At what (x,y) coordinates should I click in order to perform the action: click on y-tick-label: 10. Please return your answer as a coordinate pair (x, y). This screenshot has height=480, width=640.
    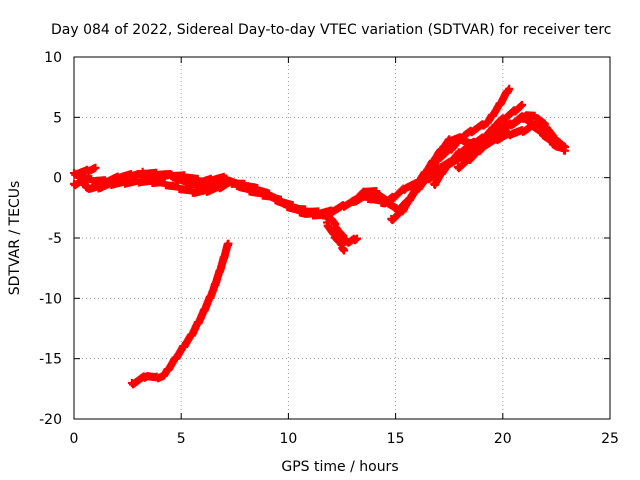
    Looking at the image, I should click on (53, 58).